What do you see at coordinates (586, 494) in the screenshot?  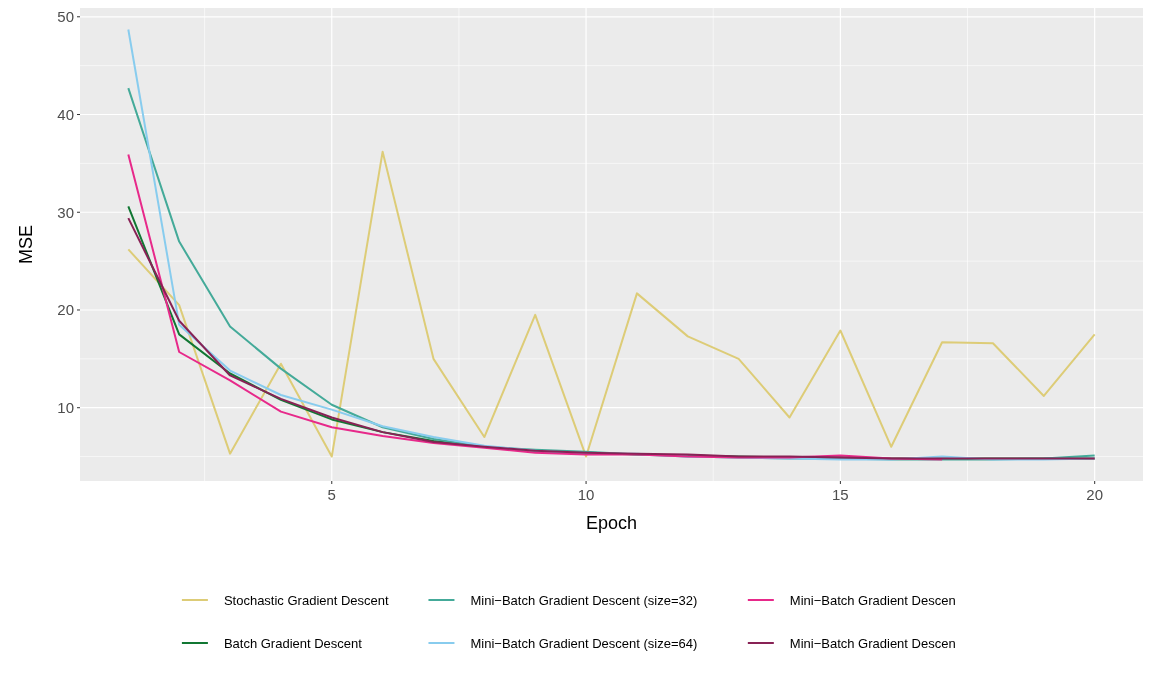 I see `x-tick-label: 10` at bounding box center [586, 494].